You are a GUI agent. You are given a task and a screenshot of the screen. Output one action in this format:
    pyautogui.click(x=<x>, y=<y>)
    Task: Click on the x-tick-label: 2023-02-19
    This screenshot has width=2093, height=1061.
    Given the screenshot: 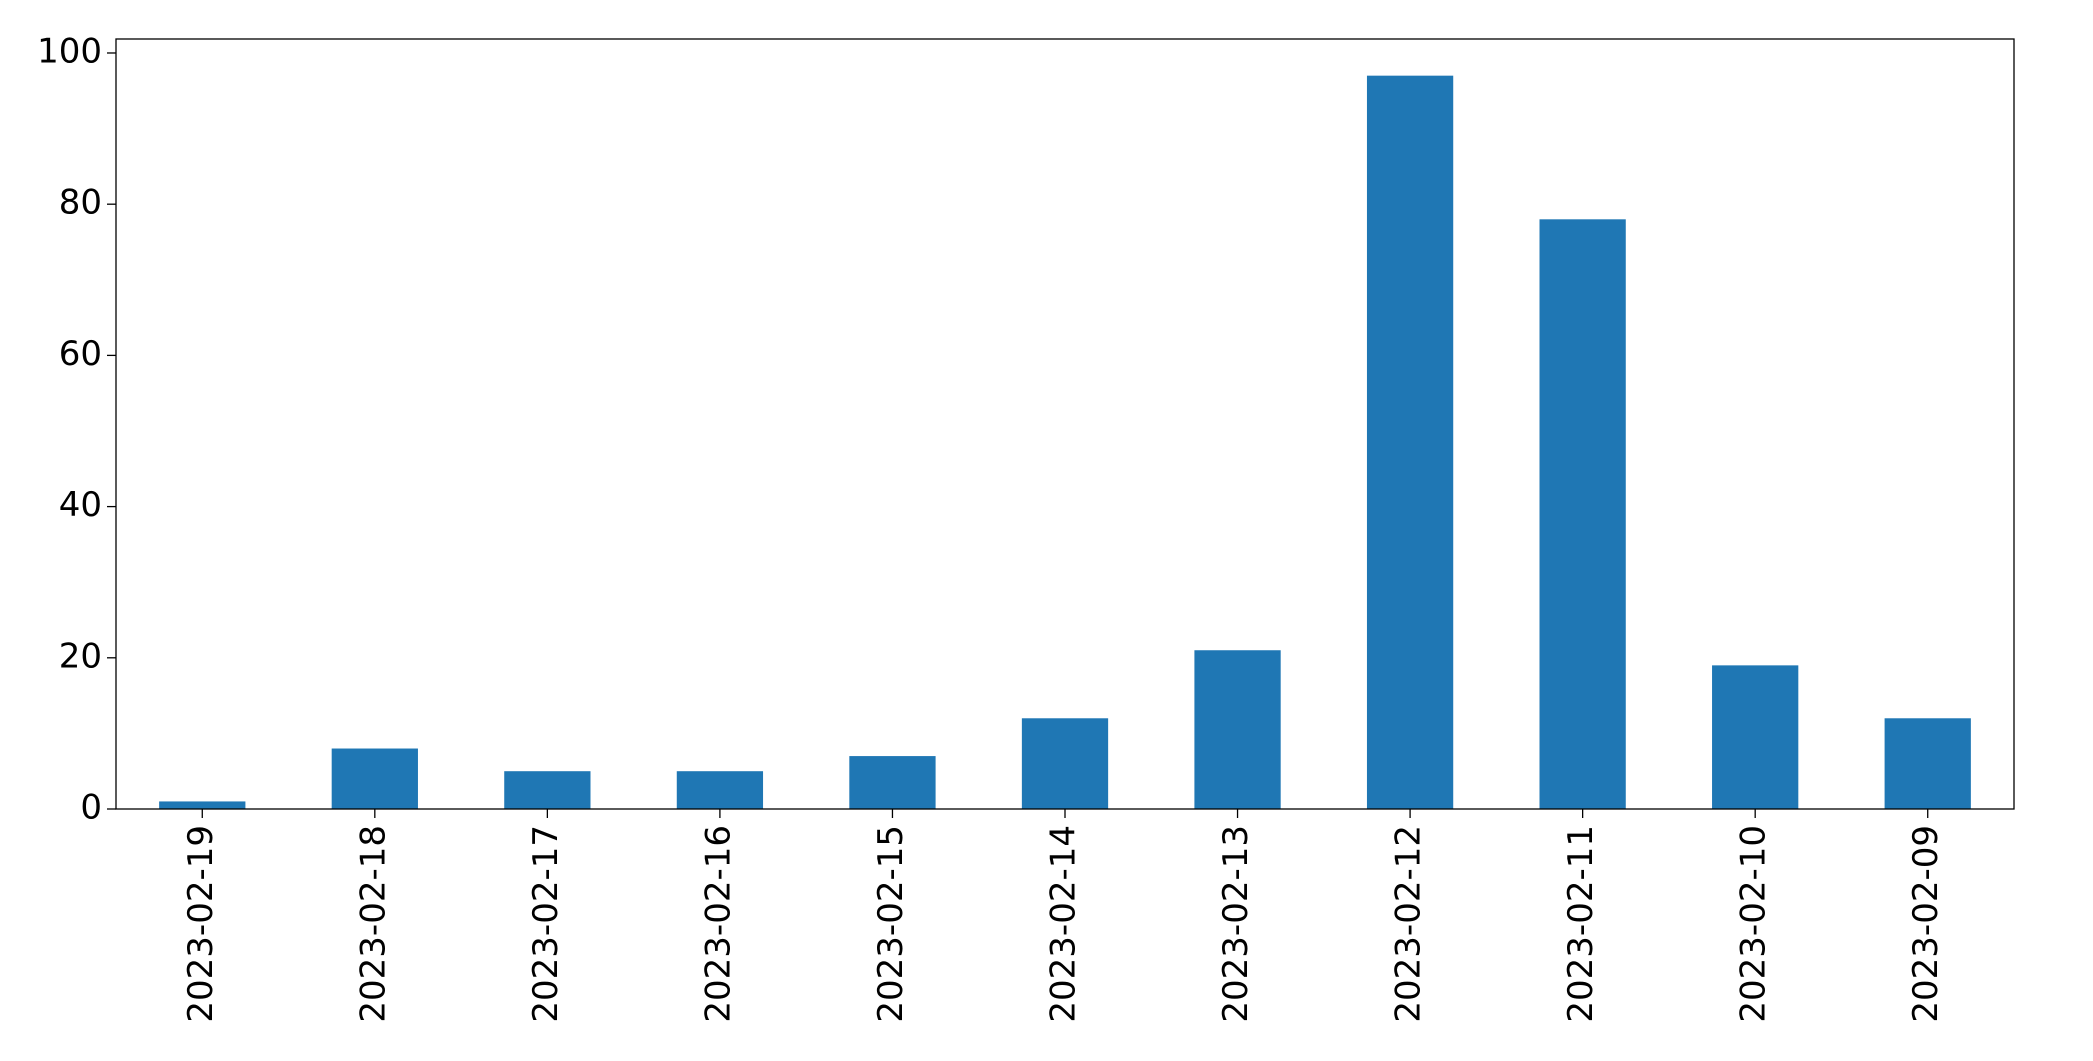 What is the action you would take?
    pyautogui.click(x=201, y=924)
    